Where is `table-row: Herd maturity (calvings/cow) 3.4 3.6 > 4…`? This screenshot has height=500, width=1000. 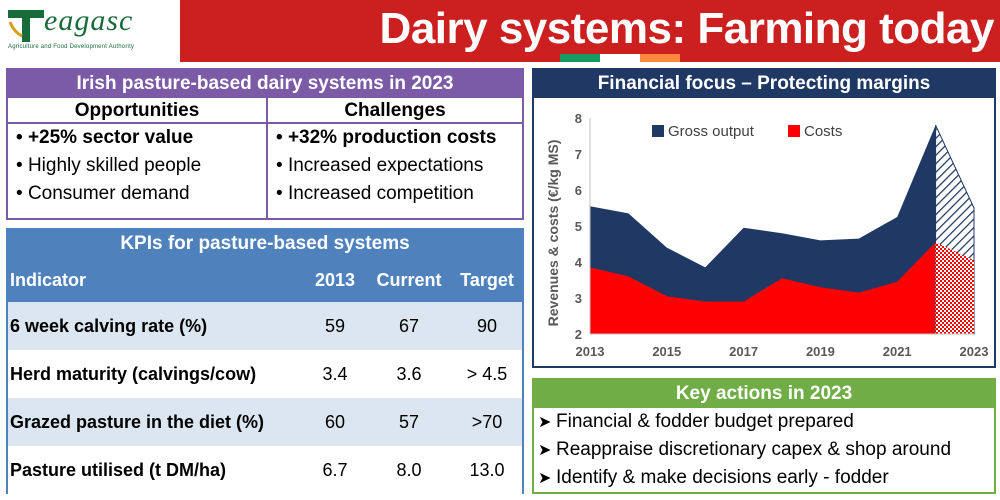 table-row: Herd maturity (calvings/cow) 3.4 3.6 > 4… is located at coordinates (265, 374).